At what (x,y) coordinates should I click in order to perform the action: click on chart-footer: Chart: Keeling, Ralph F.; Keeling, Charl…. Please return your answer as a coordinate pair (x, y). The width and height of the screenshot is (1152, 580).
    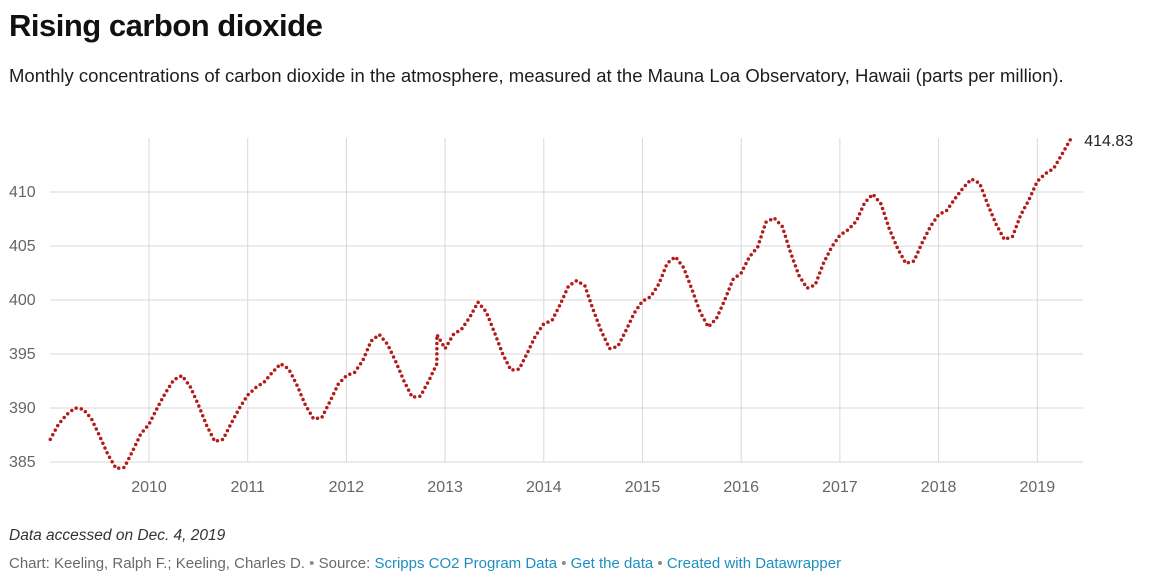
    Looking at the image, I should click on (425, 563).